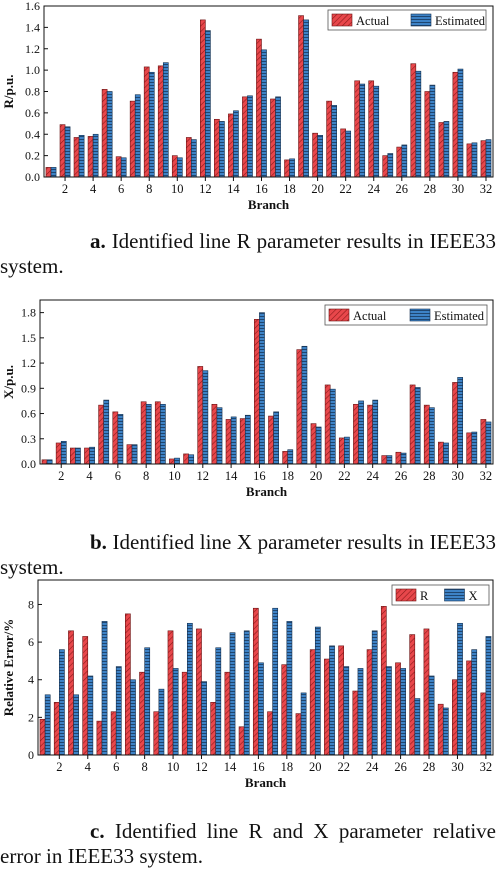 The width and height of the screenshot is (498, 869). I want to click on legend-label-series2: Estimated, so click(459, 316).